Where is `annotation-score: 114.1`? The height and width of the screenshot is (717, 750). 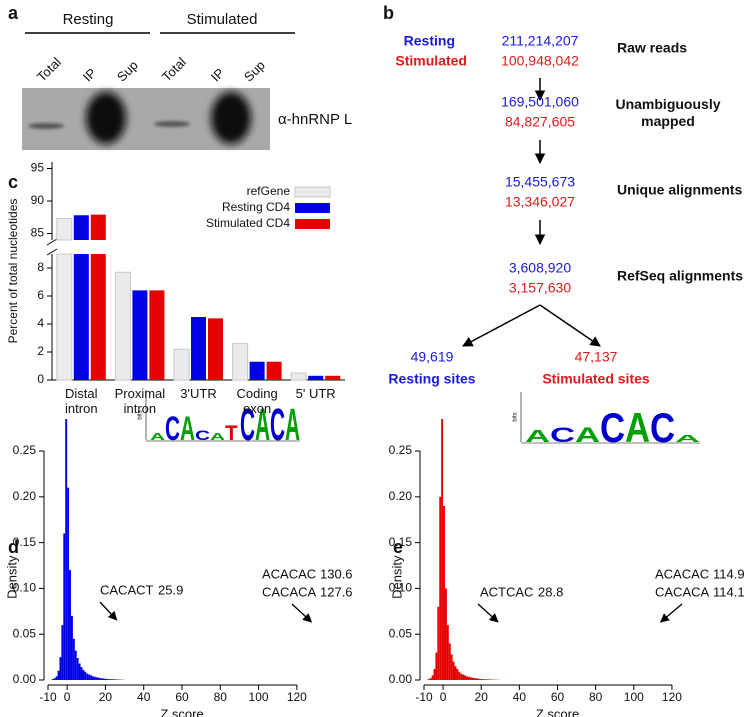 annotation-score: 114.1 is located at coordinates (729, 591).